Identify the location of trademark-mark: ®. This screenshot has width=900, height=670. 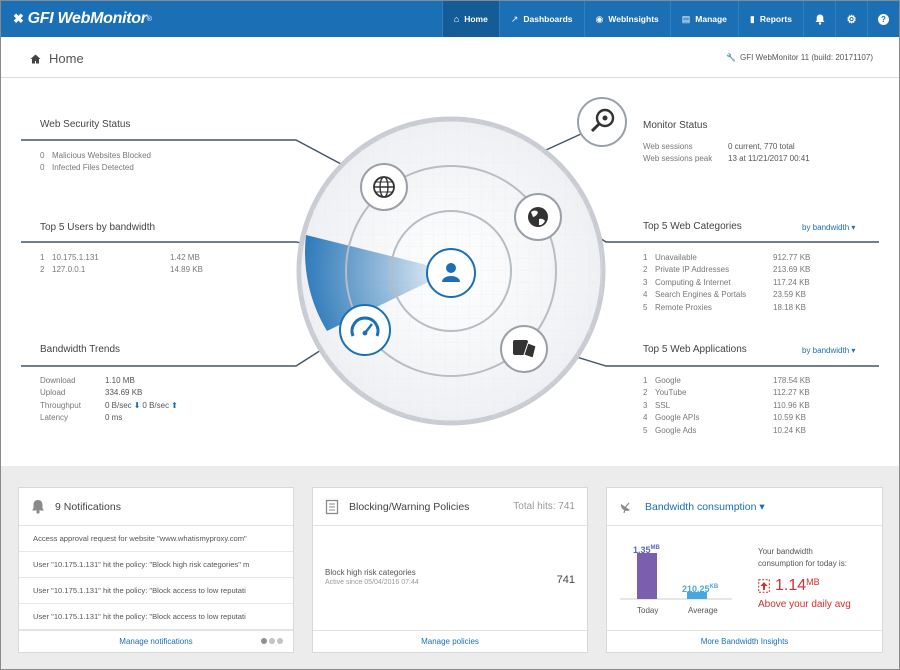
(149, 19).